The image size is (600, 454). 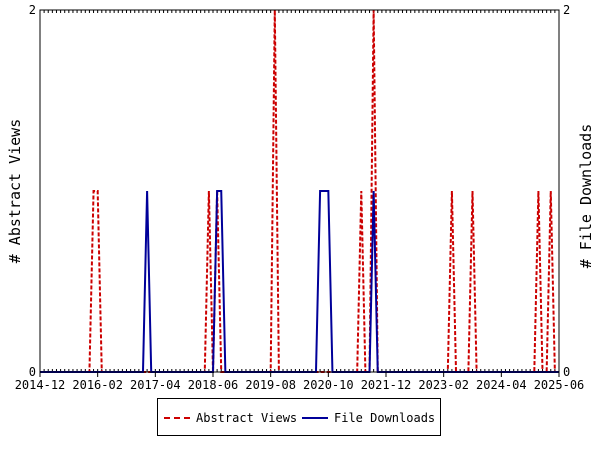 I want to click on x-tick-label: 2024-04, so click(x=501, y=385).